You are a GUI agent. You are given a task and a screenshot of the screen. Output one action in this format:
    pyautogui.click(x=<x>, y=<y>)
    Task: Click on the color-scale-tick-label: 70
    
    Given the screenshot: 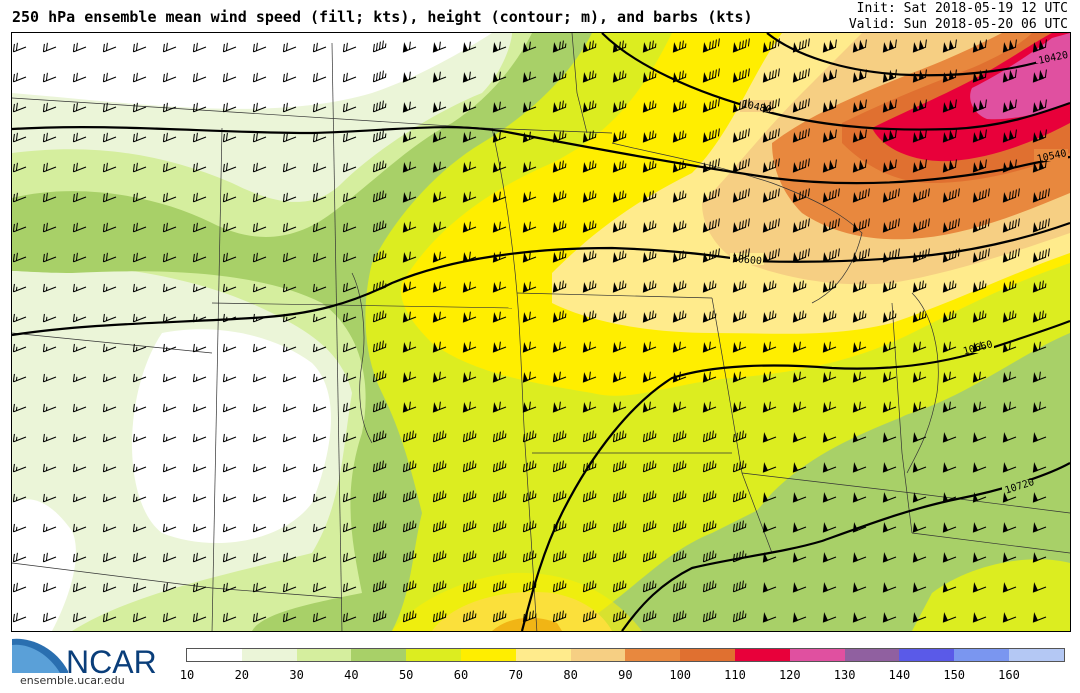 What is the action you would take?
    pyautogui.click(x=516, y=675)
    